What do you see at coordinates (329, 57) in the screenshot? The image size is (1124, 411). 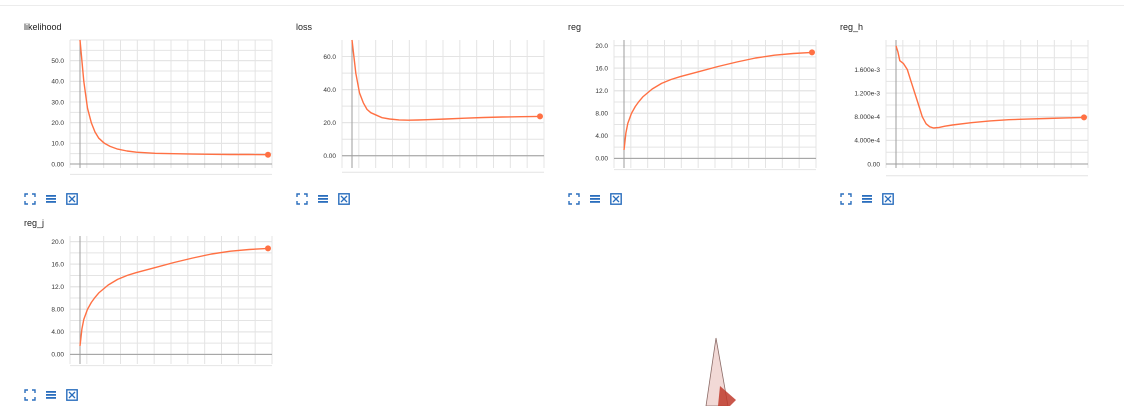 I see `y-tick-label: 60.0` at bounding box center [329, 57].